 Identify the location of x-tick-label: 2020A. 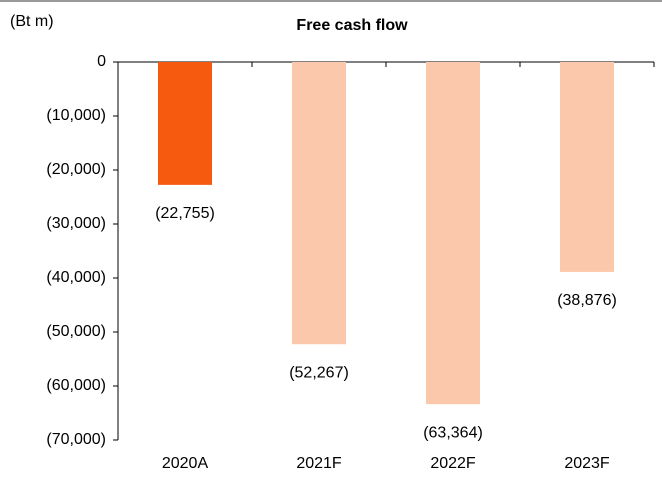
(185, 463).